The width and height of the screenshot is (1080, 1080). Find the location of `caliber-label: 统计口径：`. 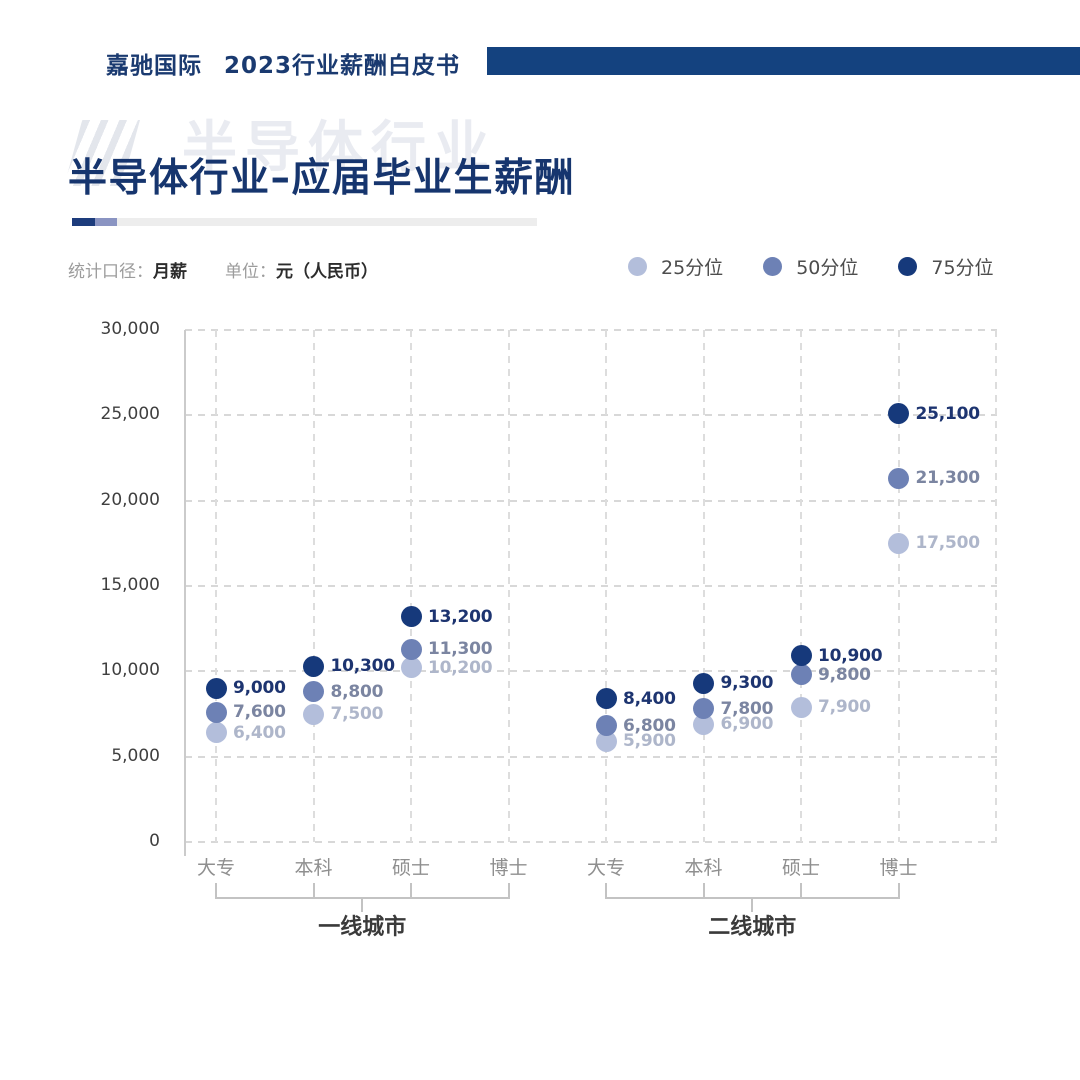

caliber-label: 统计口径： is located at coordinates (110, 272).